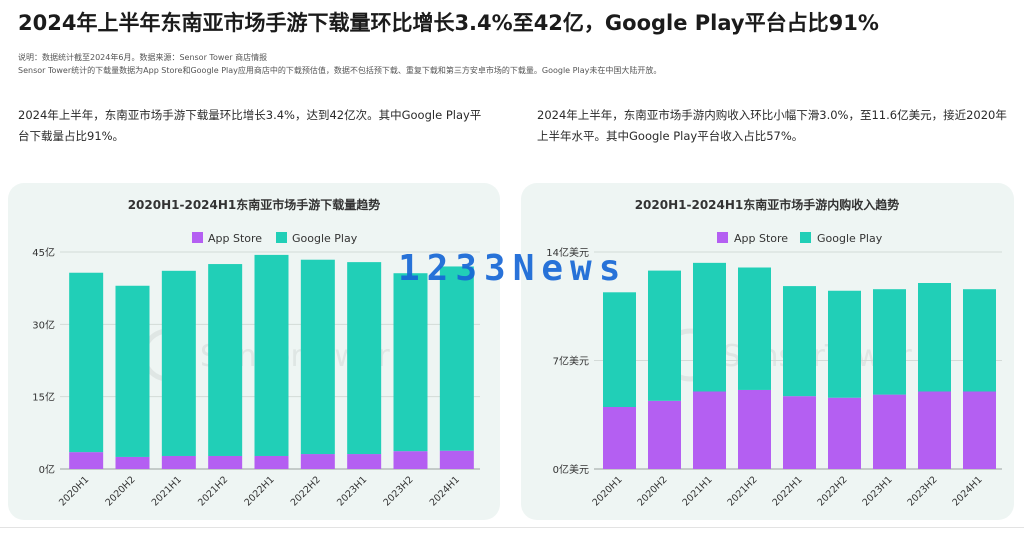 The width and height of the screenshot is (1024, 545). I want to click on bottom-divider, so click(512, 527).